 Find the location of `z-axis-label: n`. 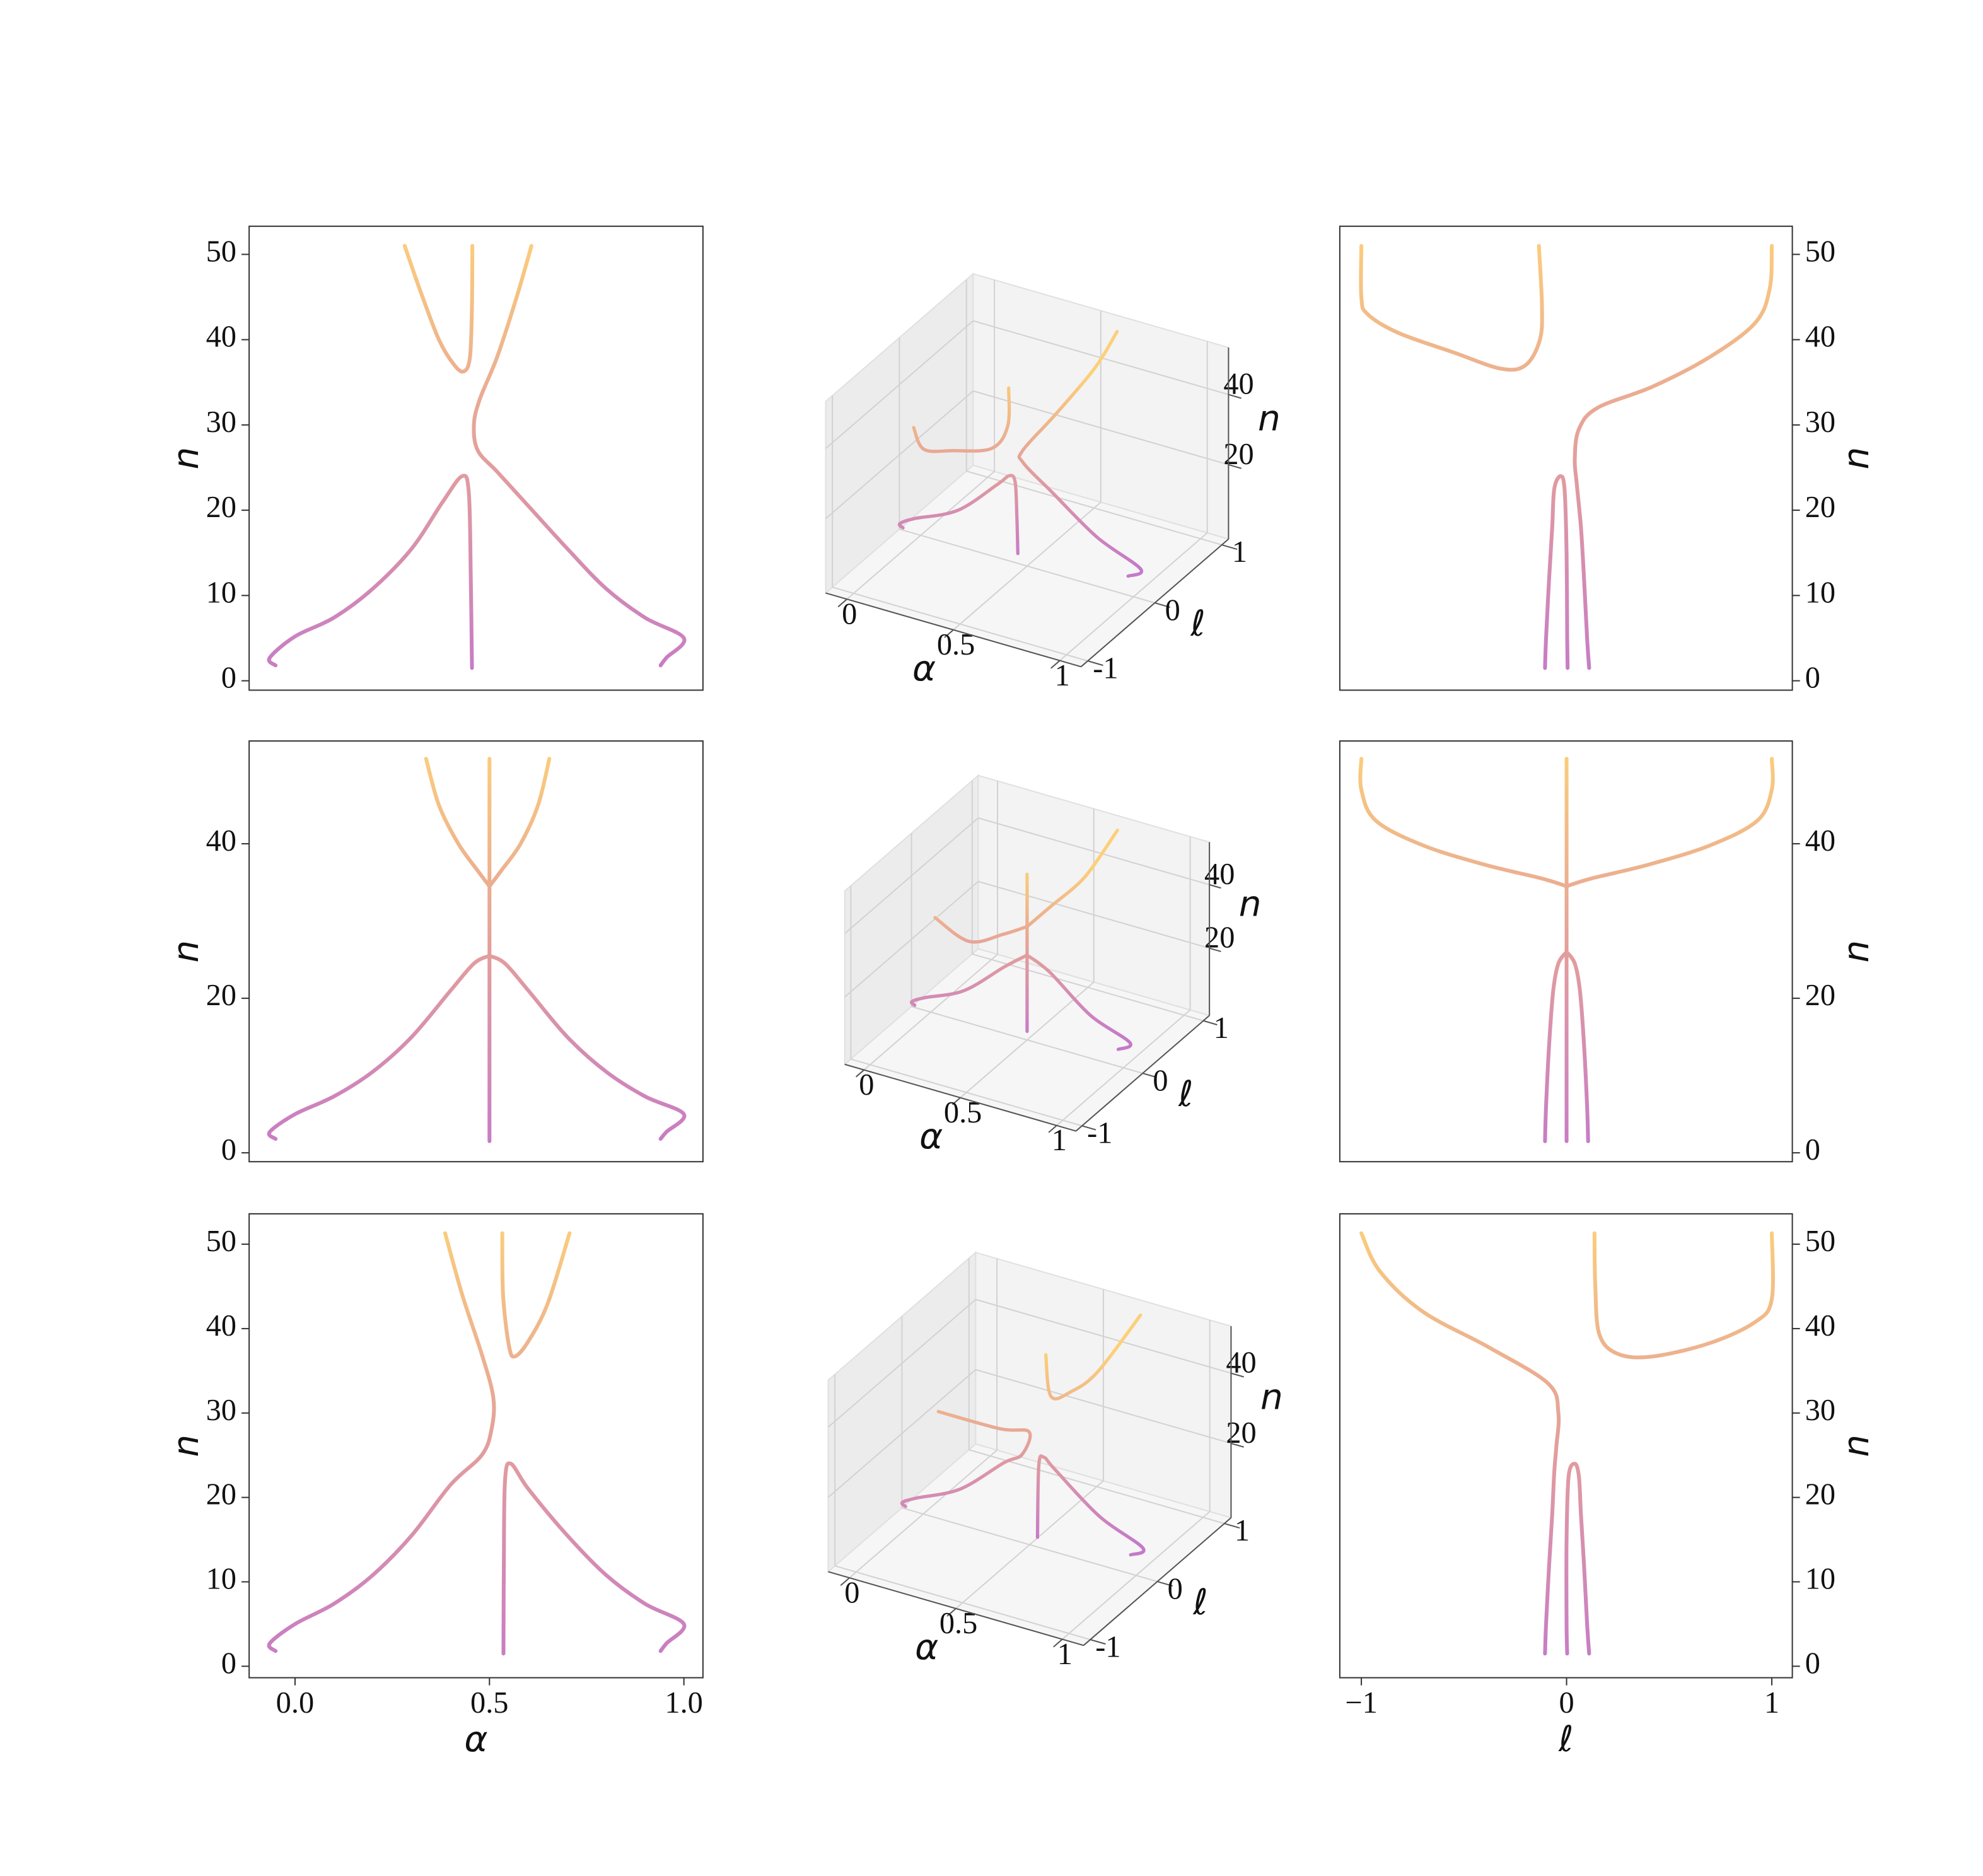

z-axis-label: n is located at coordinates (1271, 1398).